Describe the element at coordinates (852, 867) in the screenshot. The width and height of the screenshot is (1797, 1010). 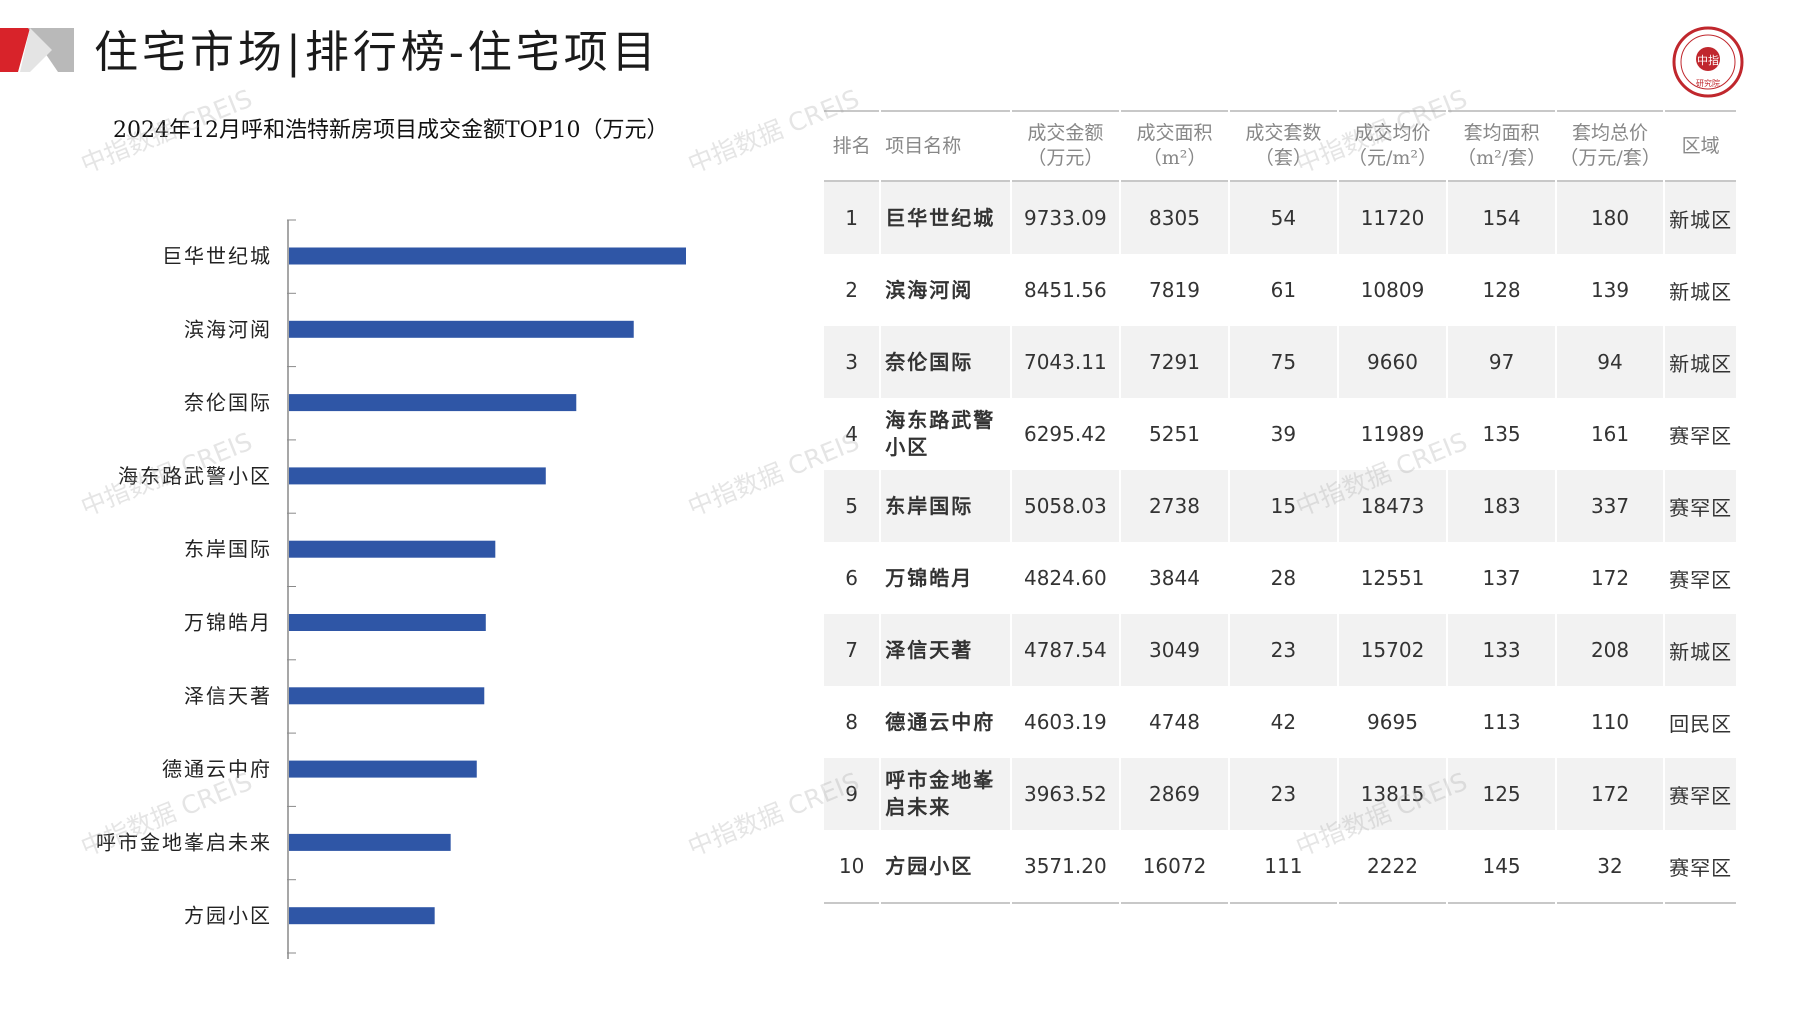
I see `table-cell: 10` at that location.